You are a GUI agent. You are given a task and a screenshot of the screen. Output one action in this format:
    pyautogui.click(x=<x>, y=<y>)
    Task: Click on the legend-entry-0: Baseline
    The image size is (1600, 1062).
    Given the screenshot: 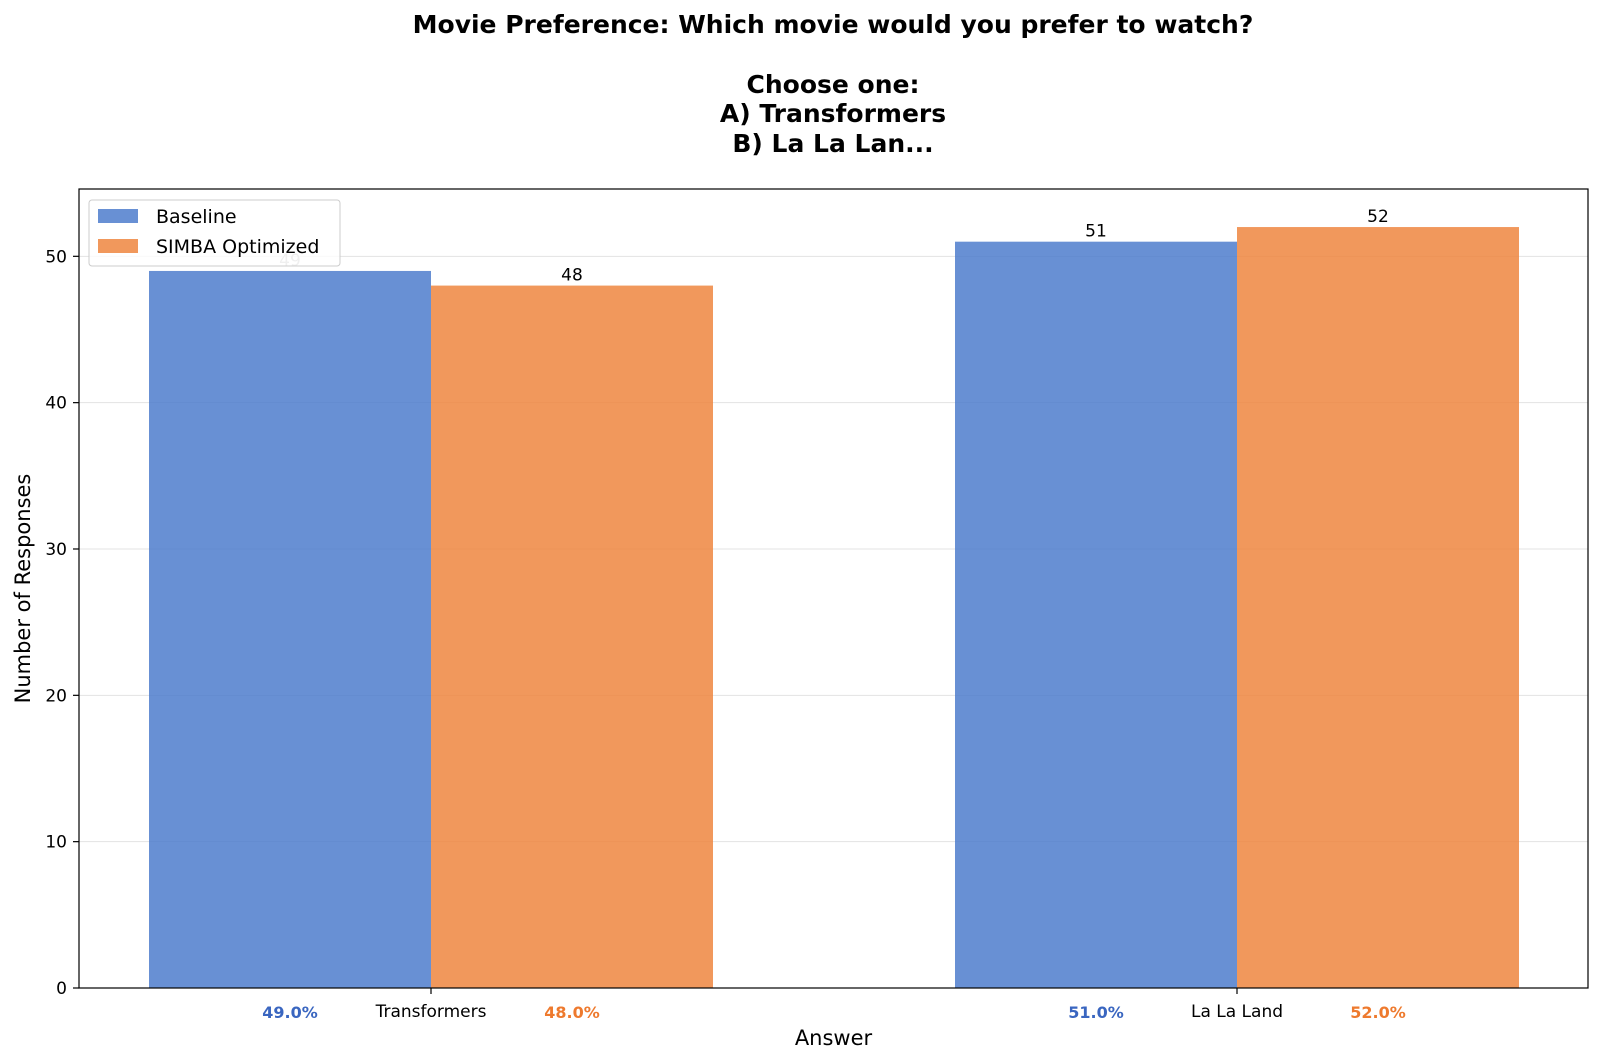 What is the action you would take?
    pyautogui.click(x=196, y=217)
    